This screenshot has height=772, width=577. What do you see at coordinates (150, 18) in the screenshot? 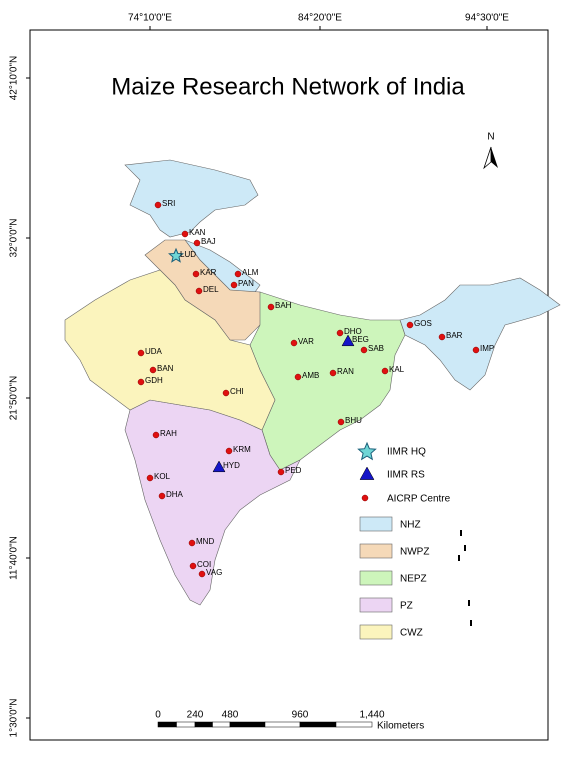
I see `longitude-label: 74°10'0"E` at bounding box center [150, 18].